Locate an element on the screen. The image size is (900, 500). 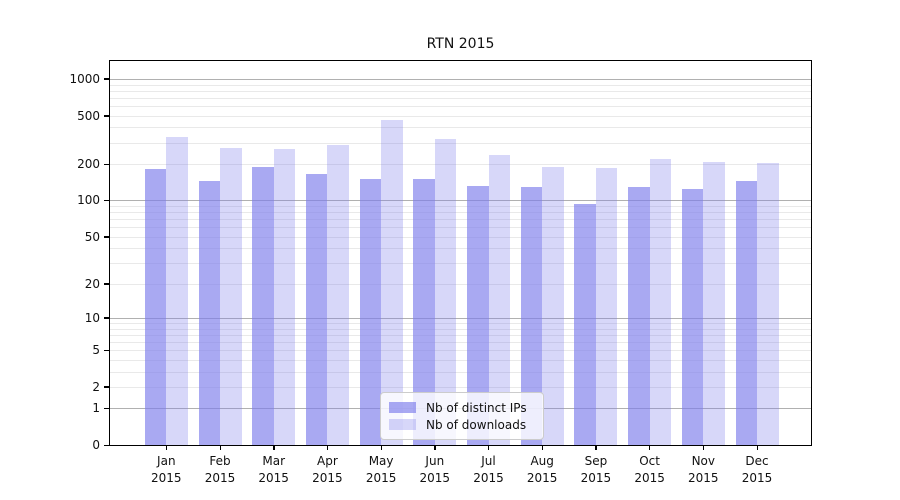
legend-label: Nb of downloads is located at coordinates (476, 424).